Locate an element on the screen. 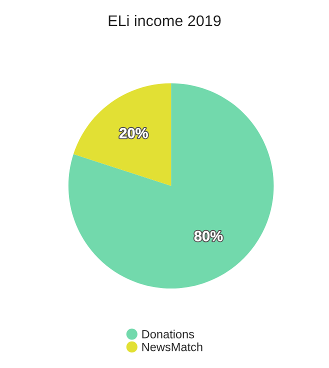 The height and width of the screenshot is (368, 329). pie-slice is located at coordinates (122, 134).